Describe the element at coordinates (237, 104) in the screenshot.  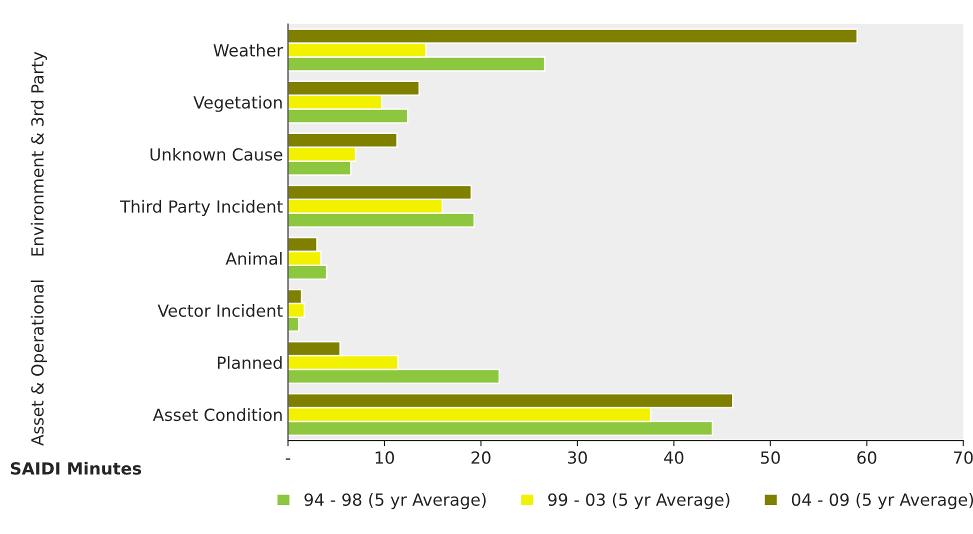
I see `y-tick-label: Vegetation` at that location.